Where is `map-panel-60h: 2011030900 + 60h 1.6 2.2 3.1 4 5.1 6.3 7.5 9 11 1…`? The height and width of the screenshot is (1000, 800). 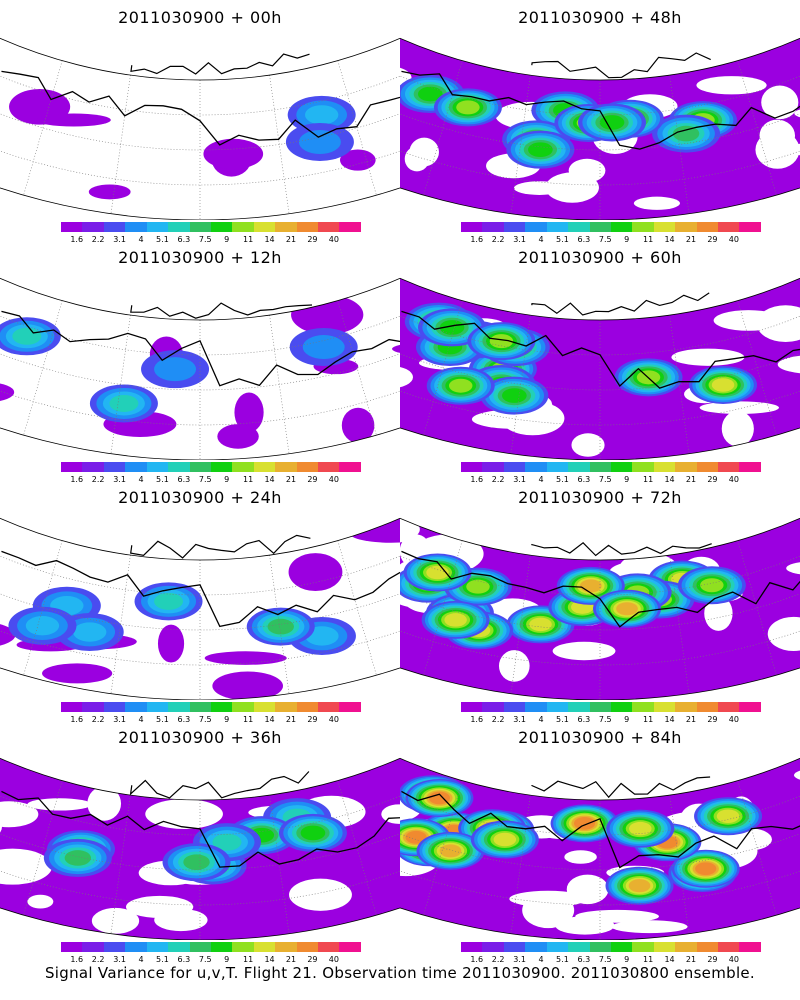
map-panel-60h: 2011030900 + 60h 1.6 2.2 3.1 4 5.1 6.3 7.5 9 11 1… is located at coordinates (600, 365).